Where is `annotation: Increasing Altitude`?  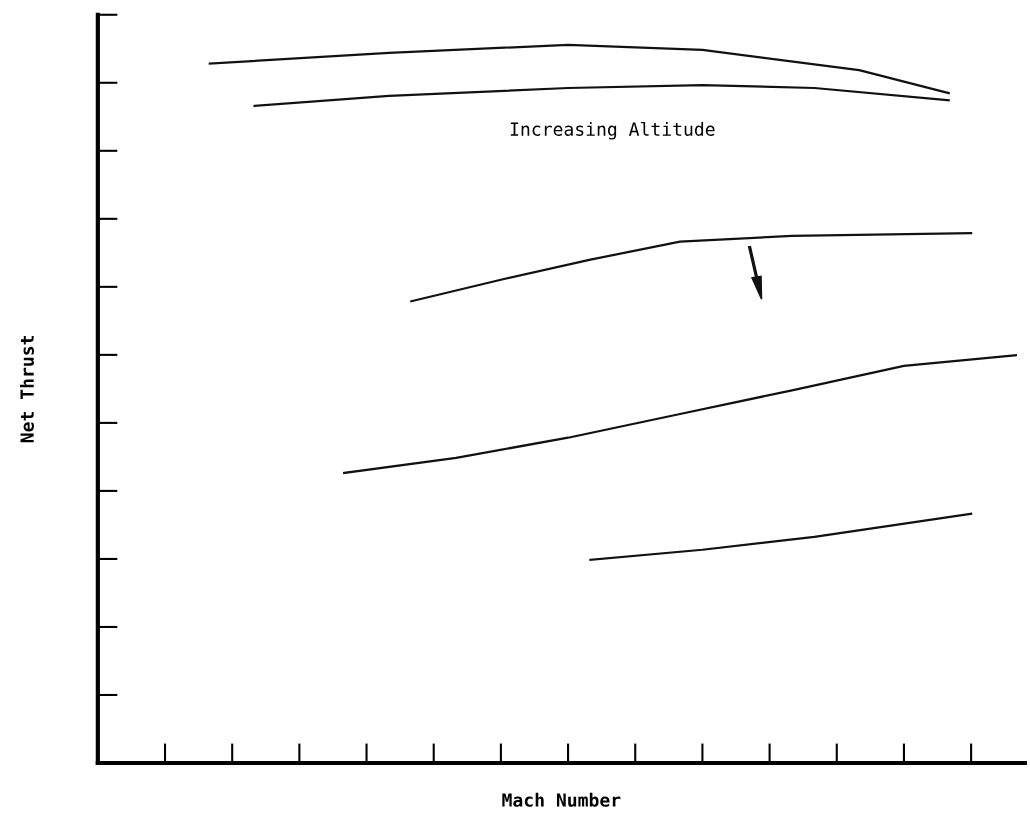 annotation: Increasing Altitude is located at coordinates (612, 130).